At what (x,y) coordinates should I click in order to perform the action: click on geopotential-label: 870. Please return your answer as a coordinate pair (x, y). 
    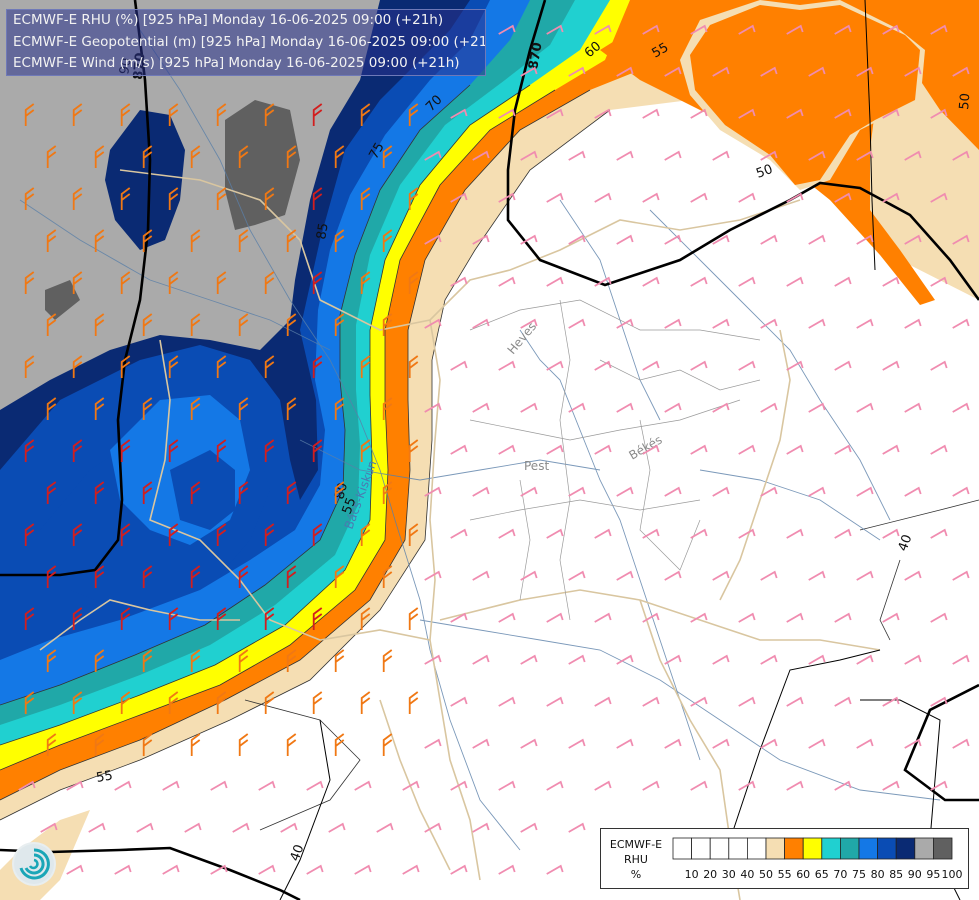
    Looking at the image, I should click on (535, 55).